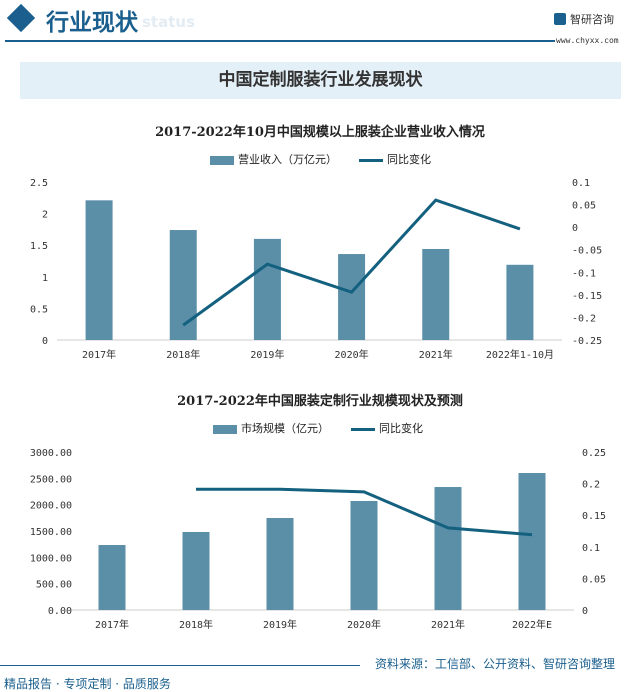  I want to click on y-tick-label: 3000.00, so click(51, 453).